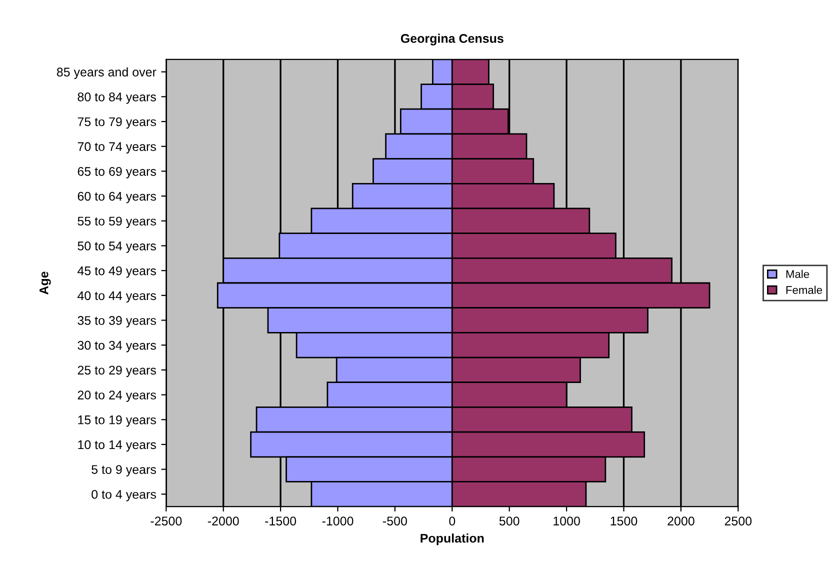  I want to click on chart-title: Georgina Census, so click(452, 40).